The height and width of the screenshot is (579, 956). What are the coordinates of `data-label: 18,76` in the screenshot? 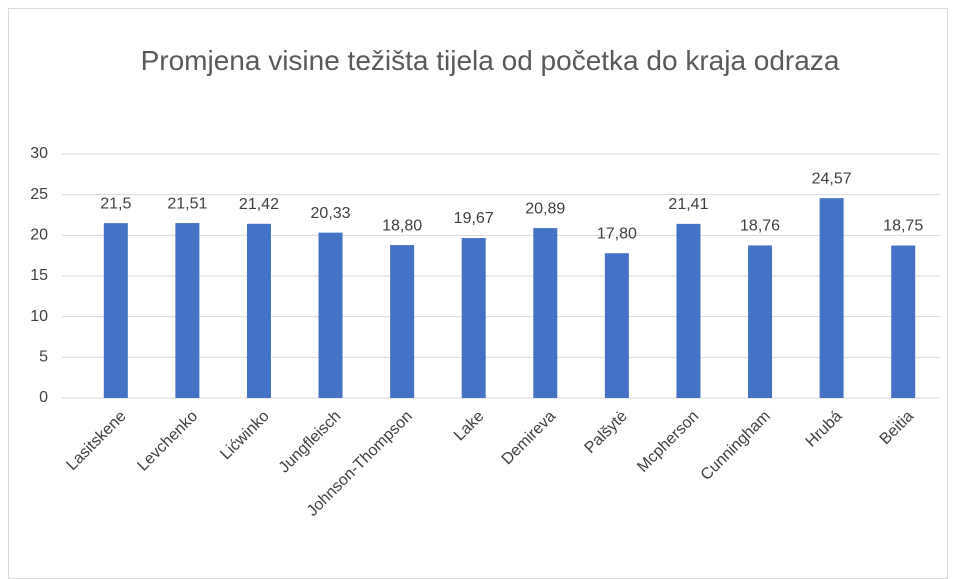 It's located at (760, 226).